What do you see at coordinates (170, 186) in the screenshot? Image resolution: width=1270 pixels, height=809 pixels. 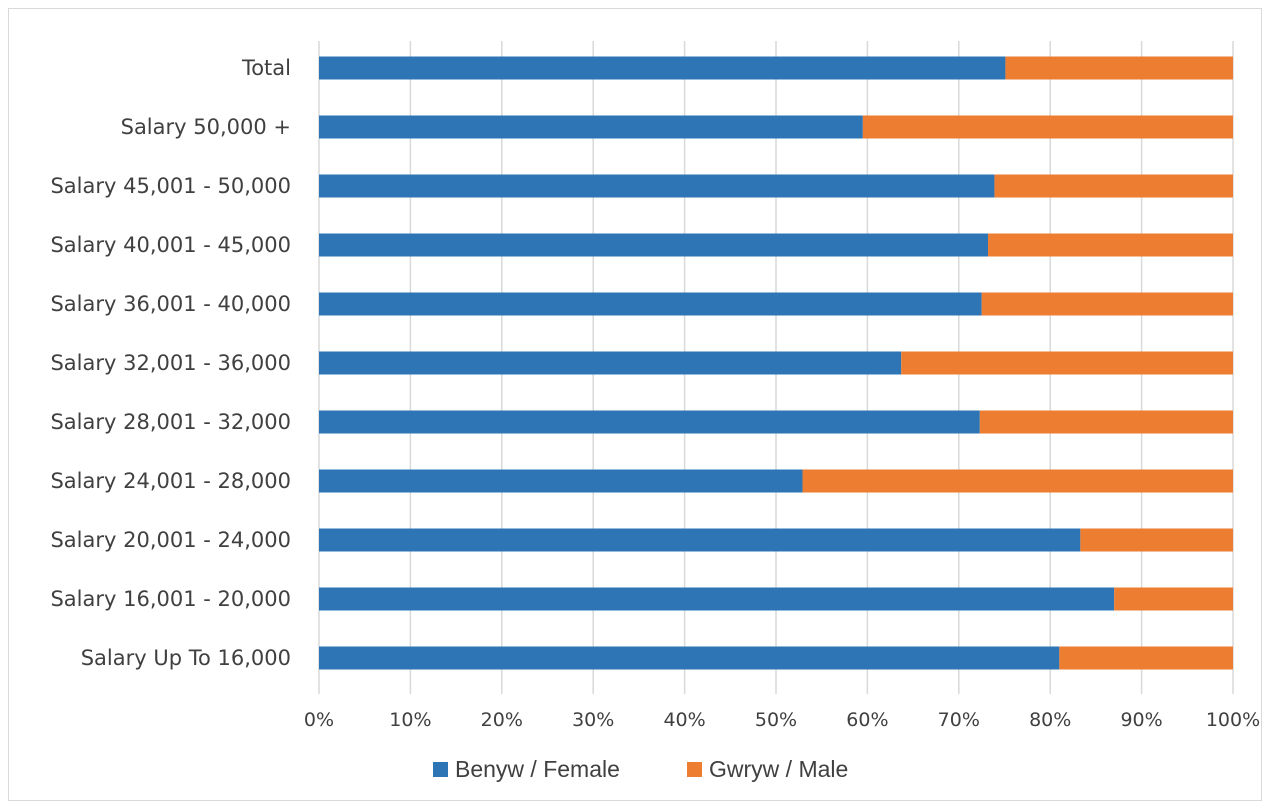 I see `category-label: Salary 45,001 - 50,000` at bounding box center [170, 186].